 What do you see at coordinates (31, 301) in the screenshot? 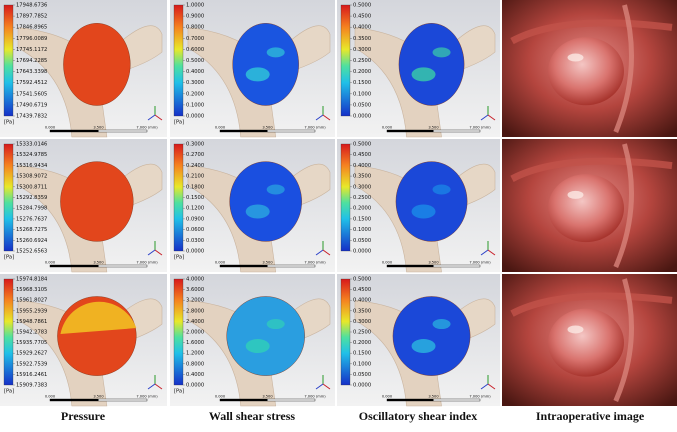
I see `colorbar-label: 15961.8027` at bounding box center [31, 301].